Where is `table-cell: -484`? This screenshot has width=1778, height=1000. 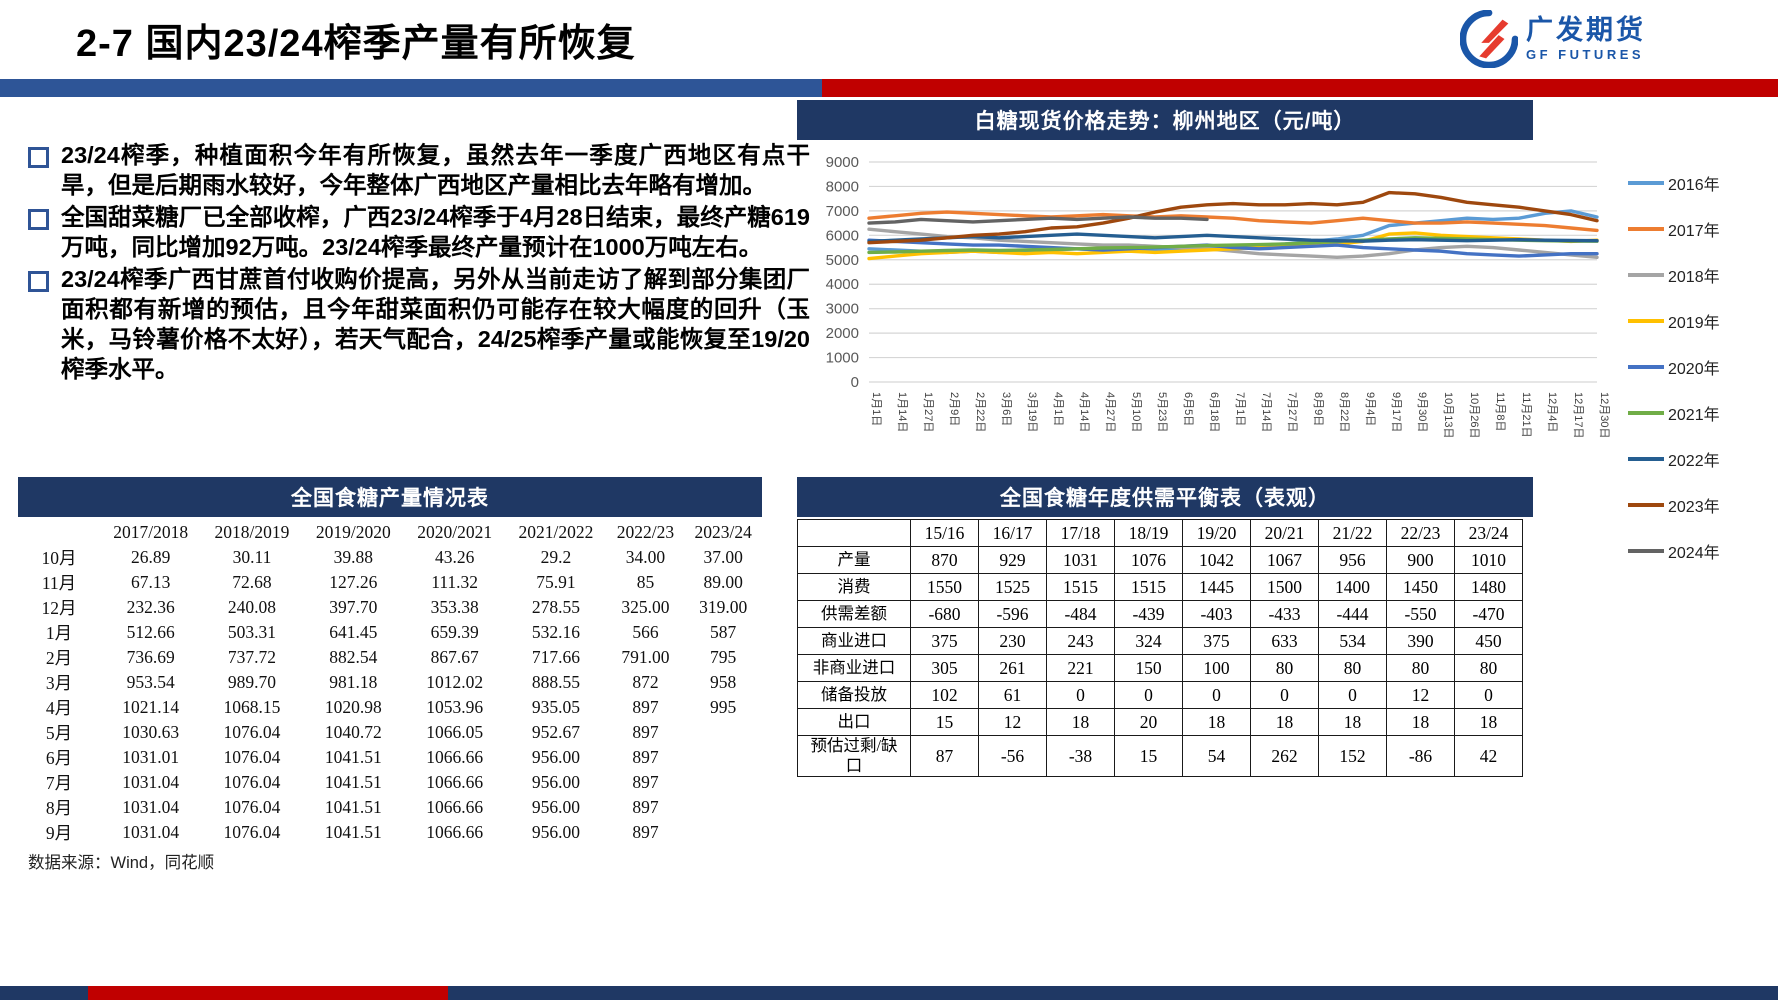 table-cell: -484 is located at coordinates (1080, 614).